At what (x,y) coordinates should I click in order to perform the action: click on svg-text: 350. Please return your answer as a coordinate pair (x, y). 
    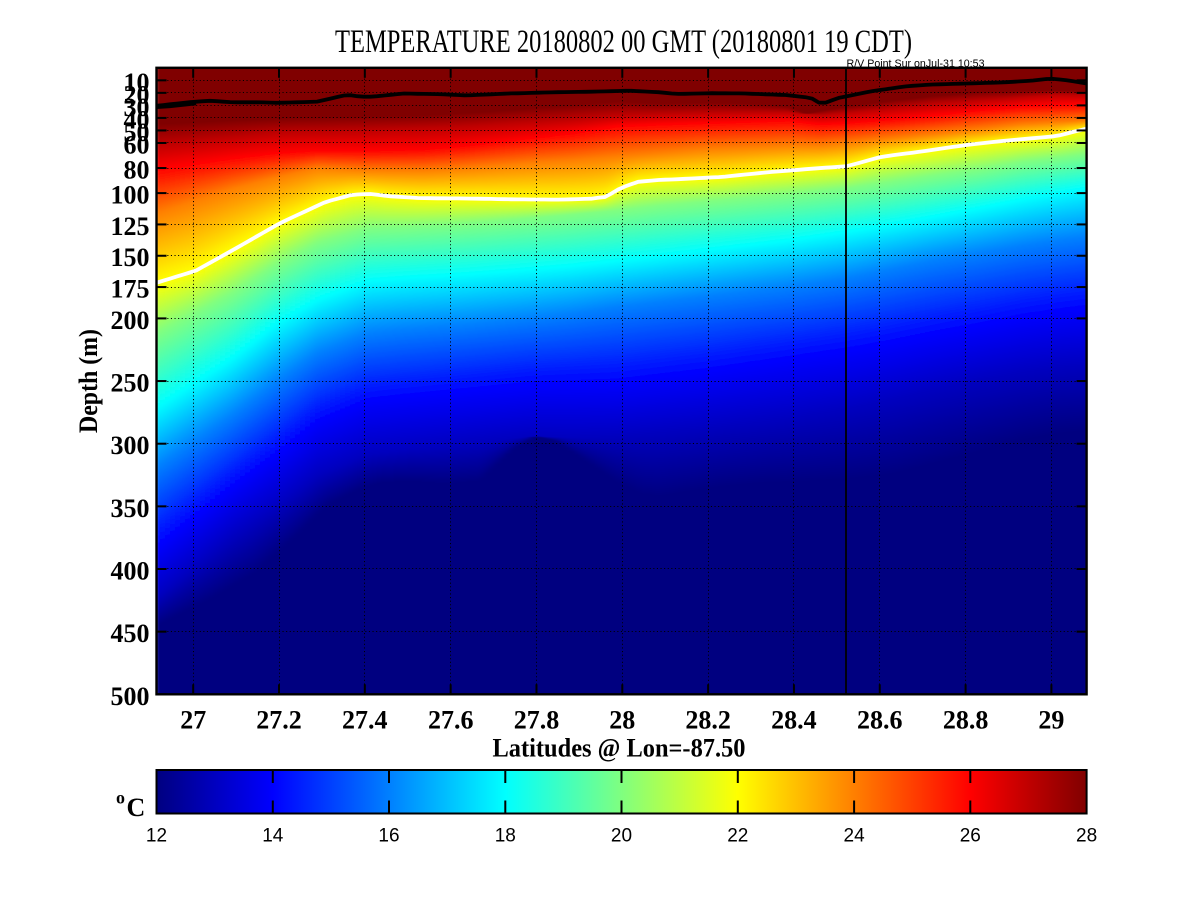
    Looking at the image, I should click on (130, 508).